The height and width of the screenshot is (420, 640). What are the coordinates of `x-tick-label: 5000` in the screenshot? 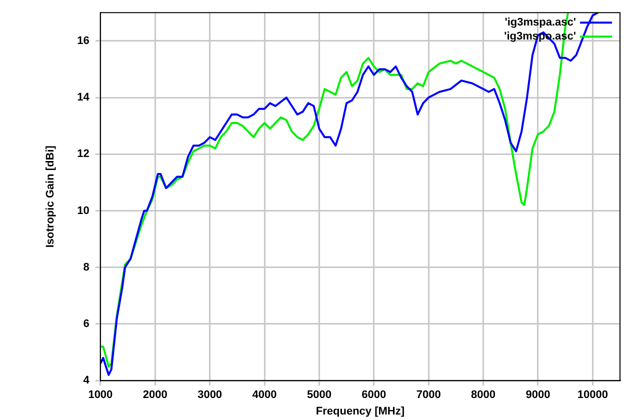 It's located at (319, 395).